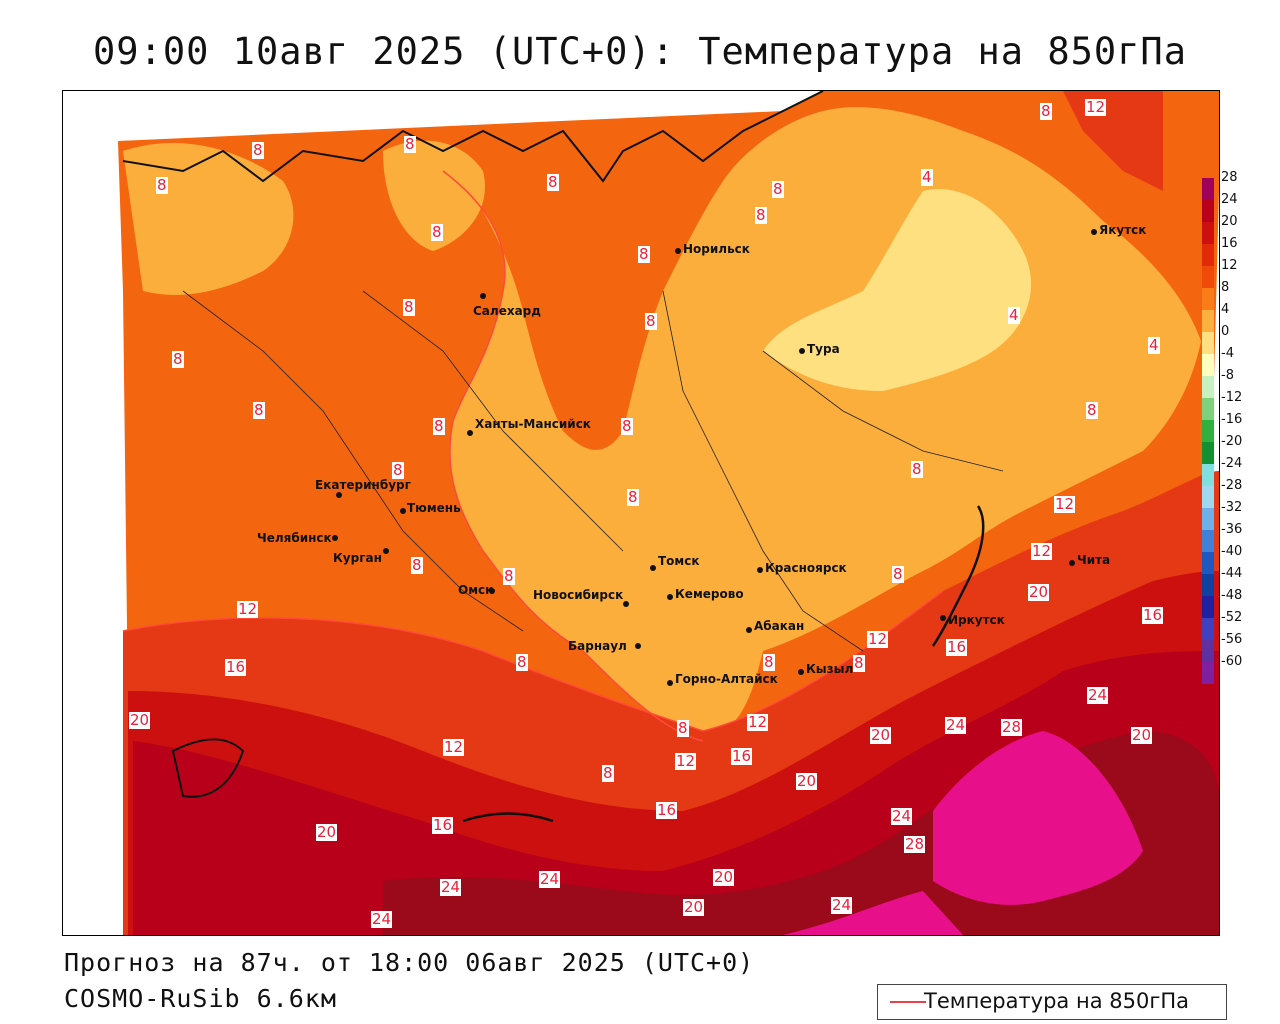 The width and height of the screenshot is (1280, 1024). I want to click on map-legend: Температура на 850гПа, so click(1052, 1002).